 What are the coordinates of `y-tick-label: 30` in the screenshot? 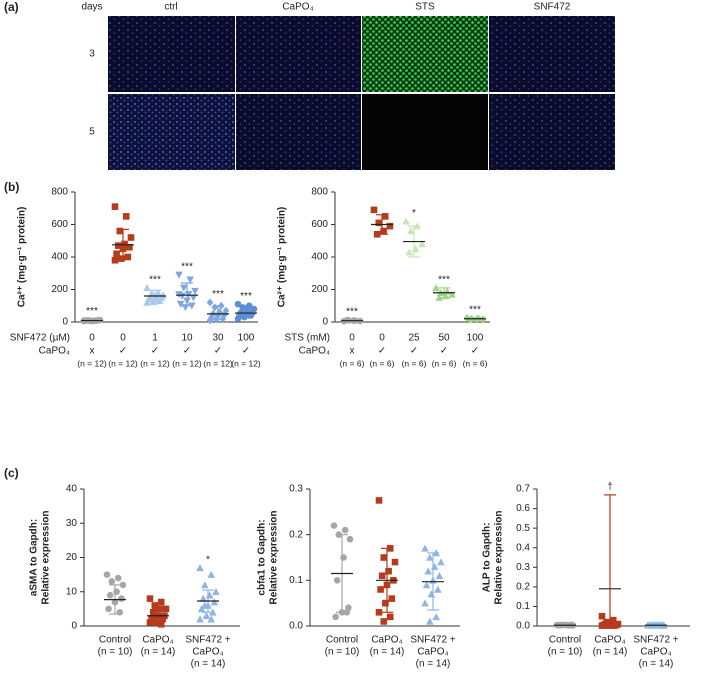 It's located at (72, 523).